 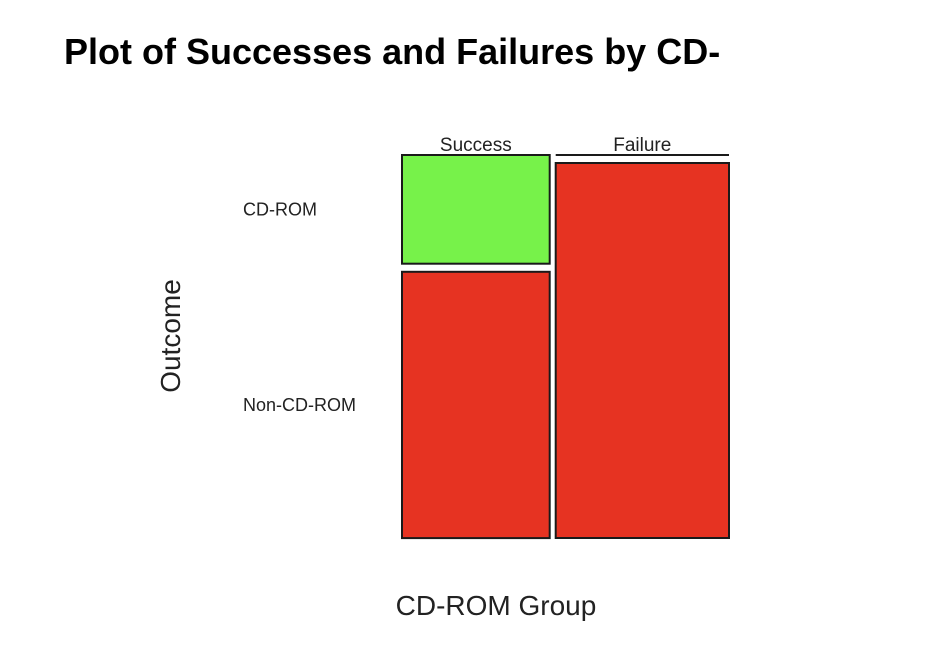 I want to click on cell-failure-non-cd-rom, so click(x=642, y=350).